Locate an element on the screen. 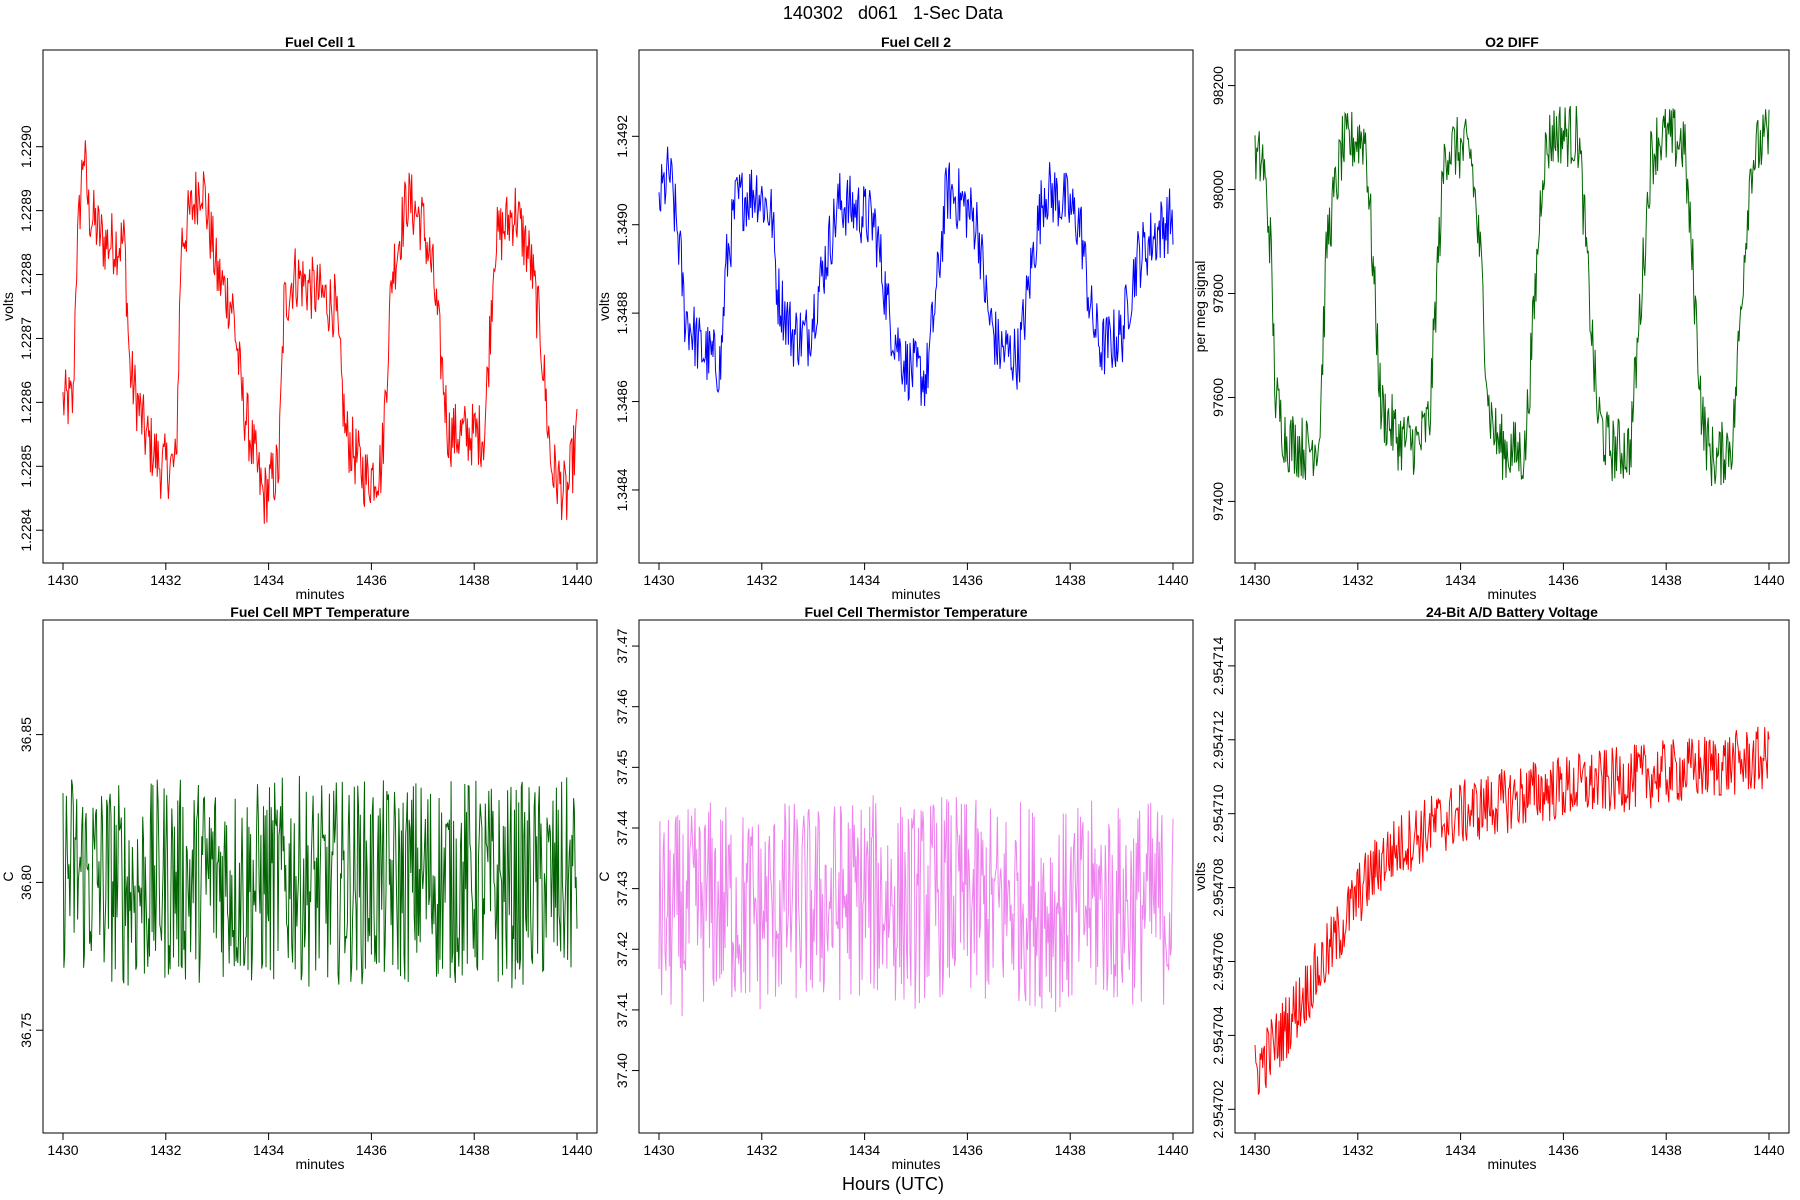 The image size is (1800, 1200). series-line-o2-diff is located at coordinates (1512, 296).